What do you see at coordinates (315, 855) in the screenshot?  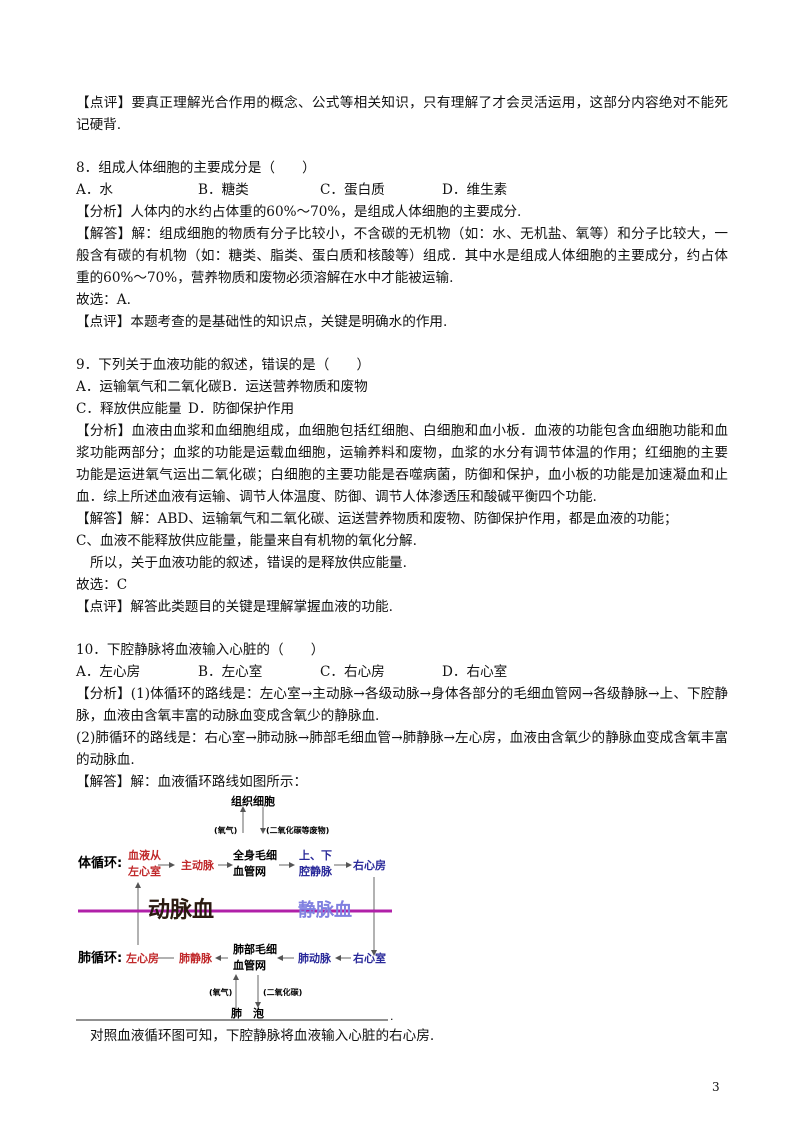 I see `vena-1: 上、下` at bounding box center [315, 855].